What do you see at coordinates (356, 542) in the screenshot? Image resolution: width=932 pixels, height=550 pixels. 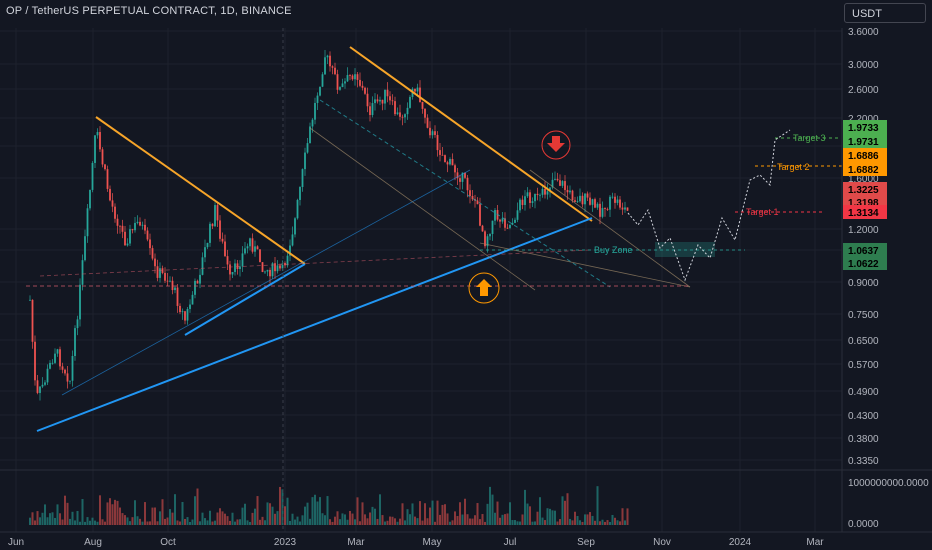 I see `time-tick-label: Mar` at bounding box center [356, 542].